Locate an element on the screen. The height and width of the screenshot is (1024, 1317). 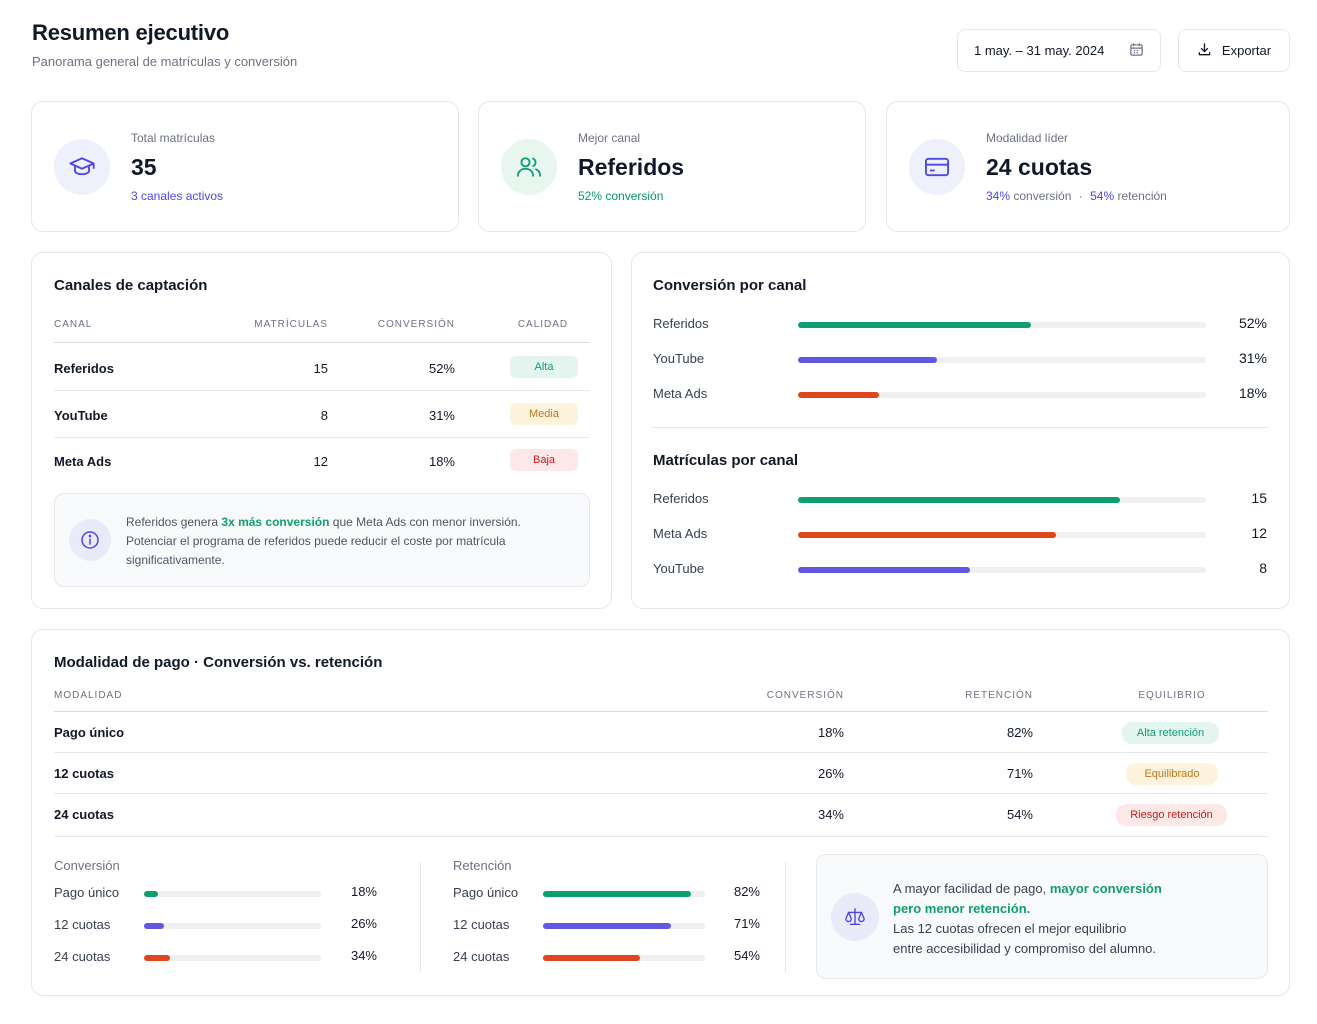
kpi-value: 24 cuotas is located at coordinates (1039, 166).